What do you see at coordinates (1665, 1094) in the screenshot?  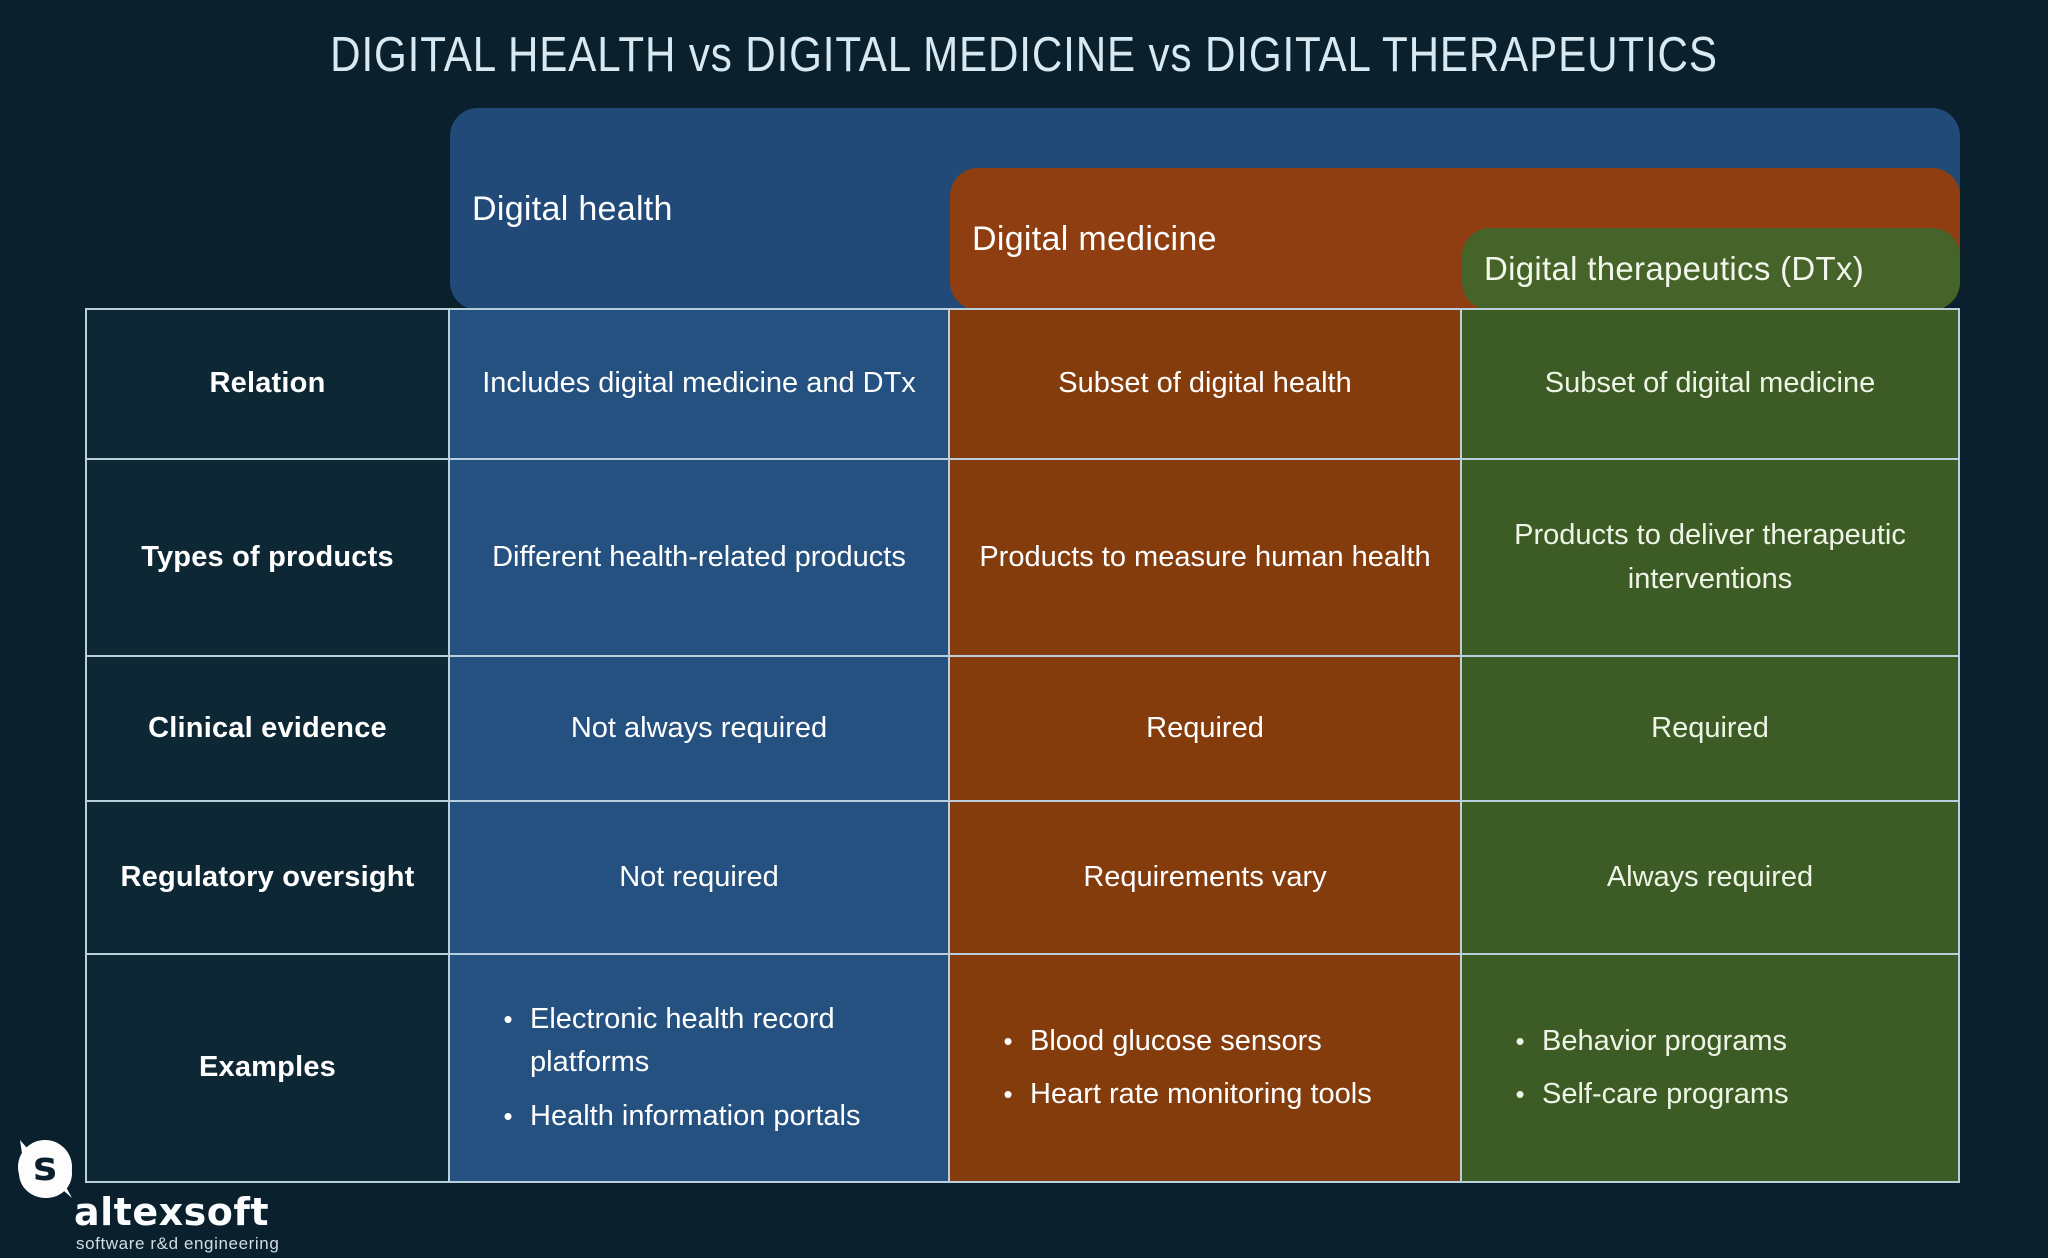 I see `example-text: Self-care programs` at bounding box center [1665, 1094].